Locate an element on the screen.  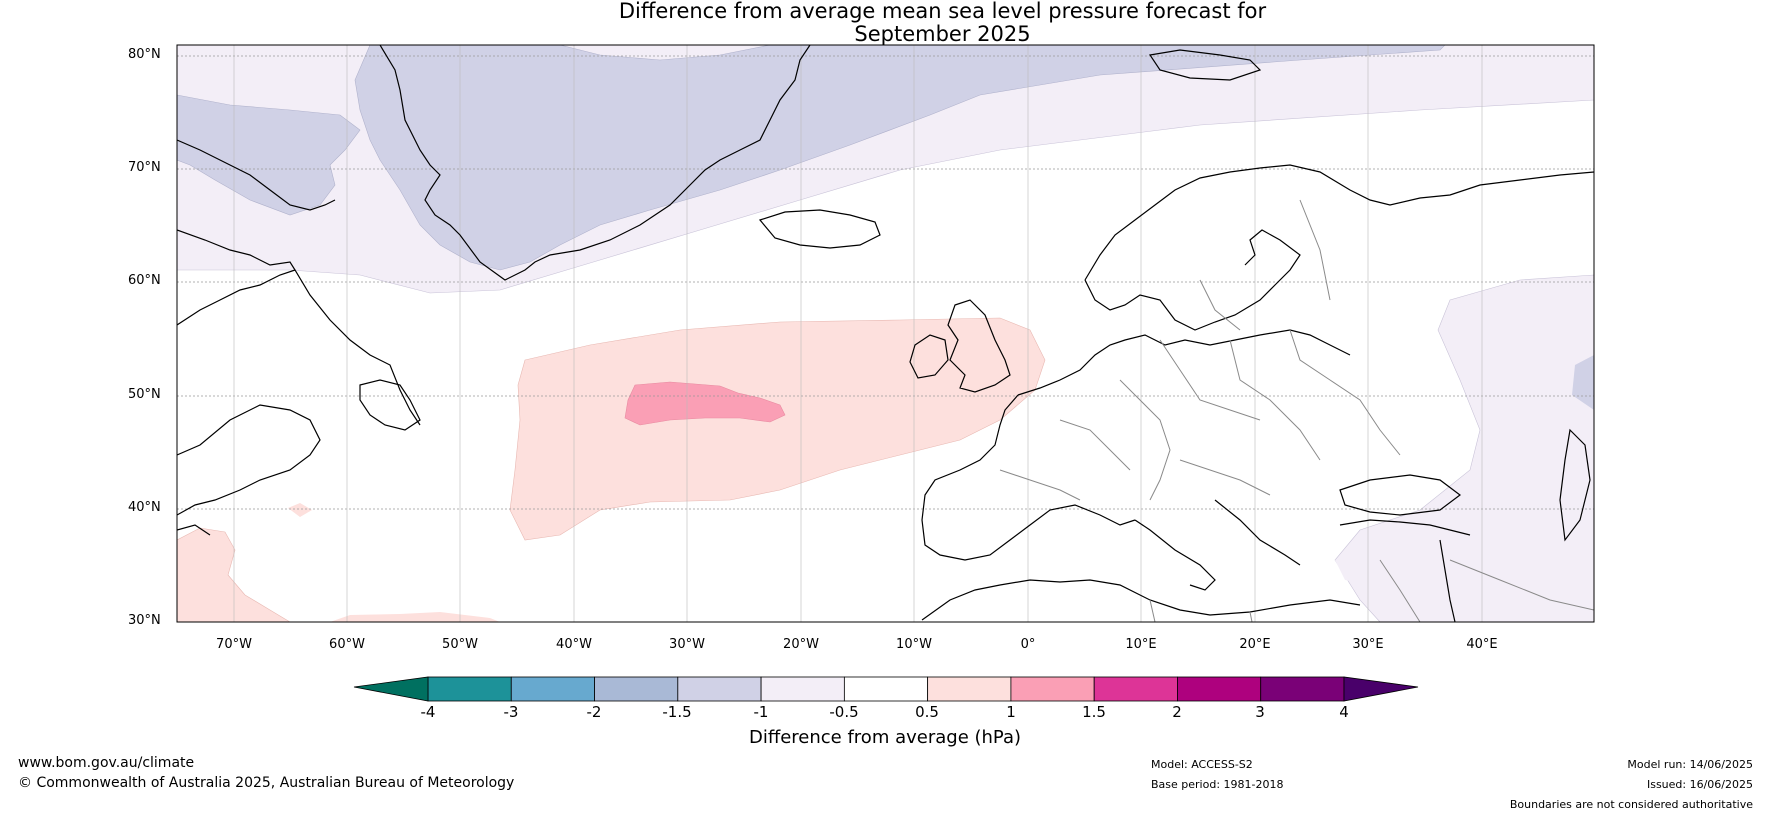
lat-label-60n: 60°N is located at coordinates (144, 280).